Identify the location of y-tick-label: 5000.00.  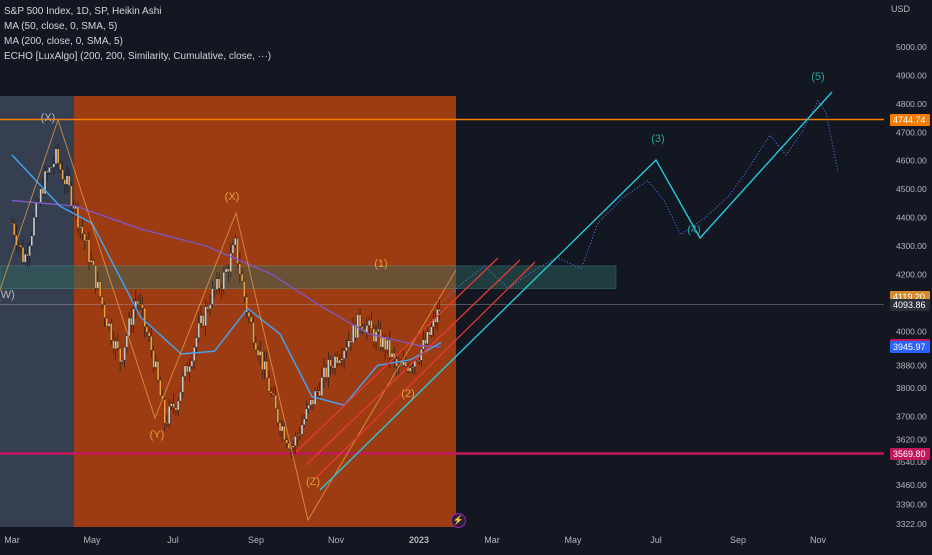
(911, 47).